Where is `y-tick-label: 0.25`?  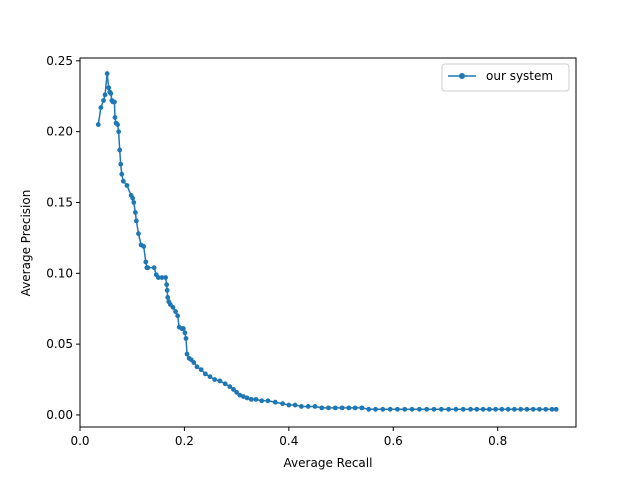
y-tick-label: 0.25 is located at coordinates (59, 61).